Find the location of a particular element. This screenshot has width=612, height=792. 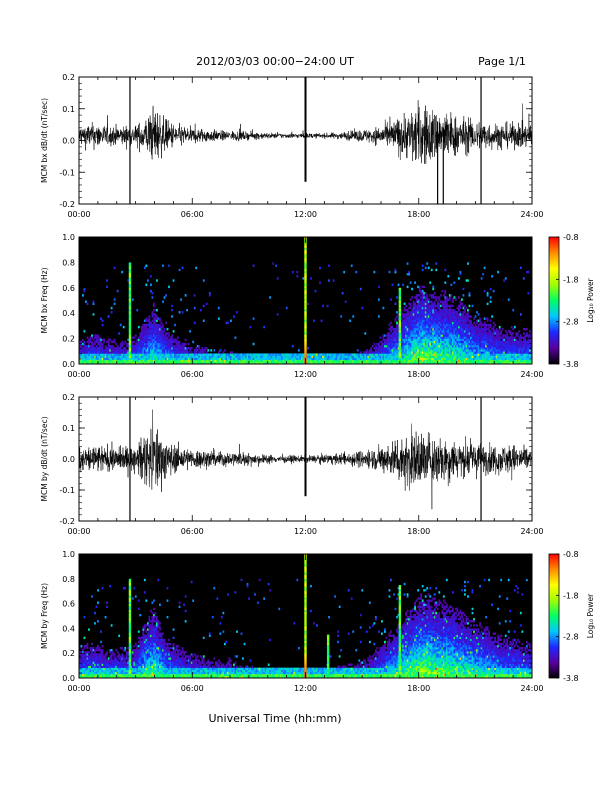

x-tick-label: 18:00 is located at coordinates (418, 374).